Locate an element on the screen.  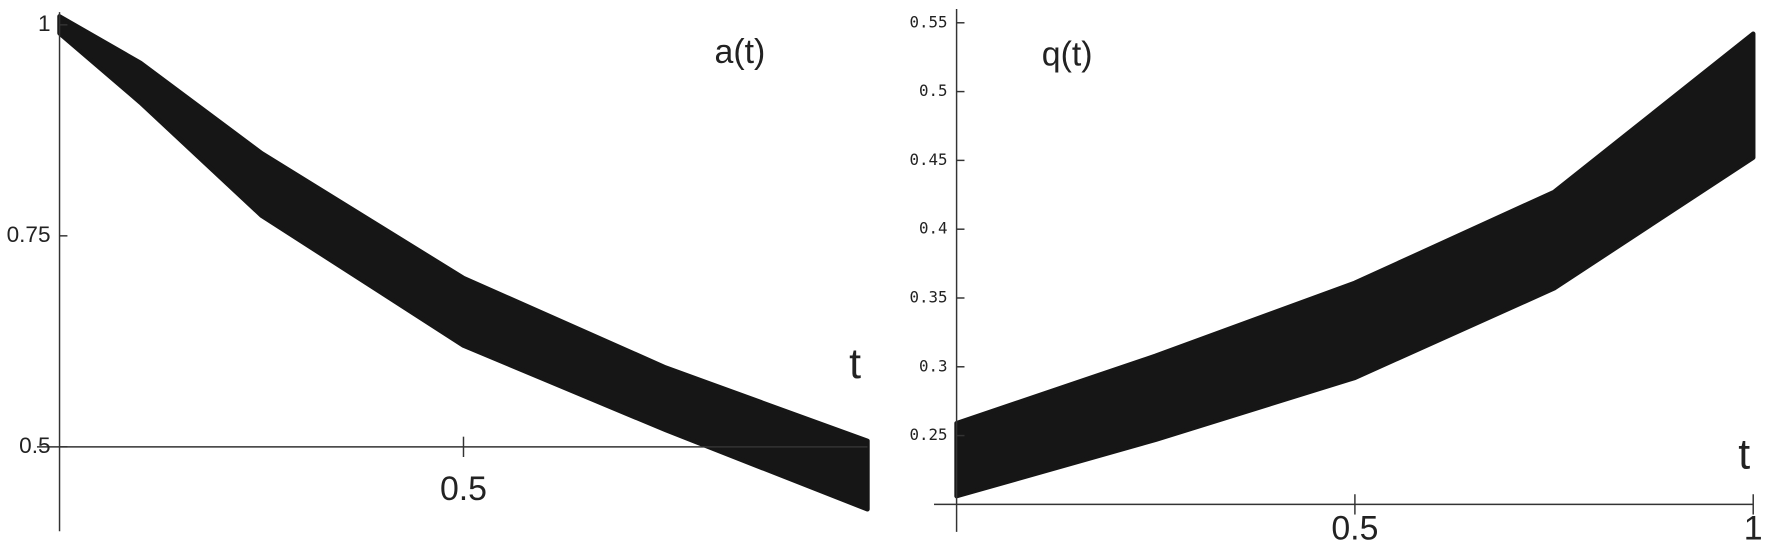
y-tick-label: 1 is located at coordinates (44, 23).